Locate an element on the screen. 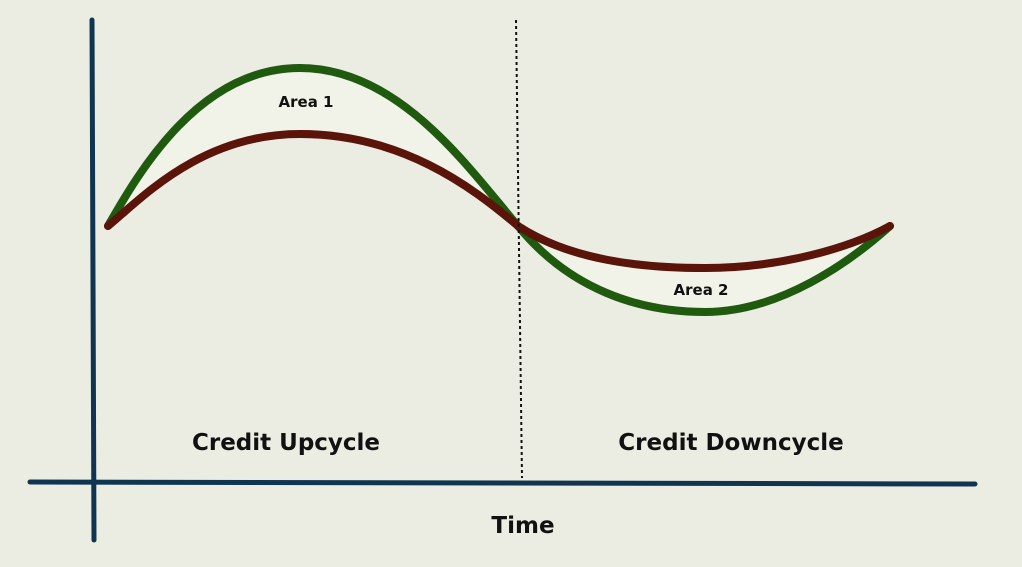 This screenshot has width=1022, height=567. credit-upcycle-label: Credit Upcycle is located at coordinates (286, 443).